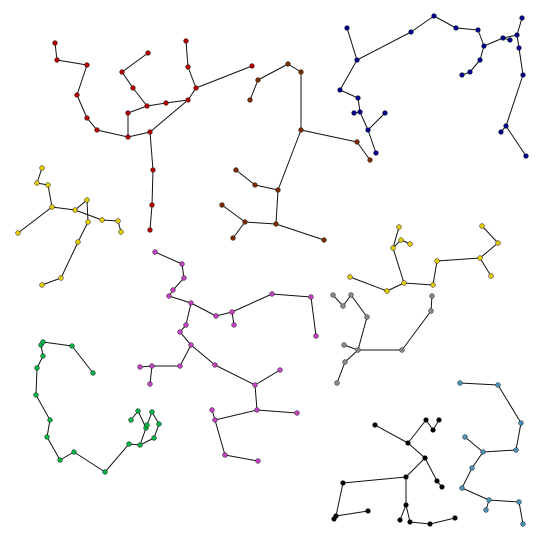 The height and width of the screenshot is (544, 549). Describe the element at coordinates (424, 258) in the screenshot. I see `tree-yellow-right-nodes` at that location.